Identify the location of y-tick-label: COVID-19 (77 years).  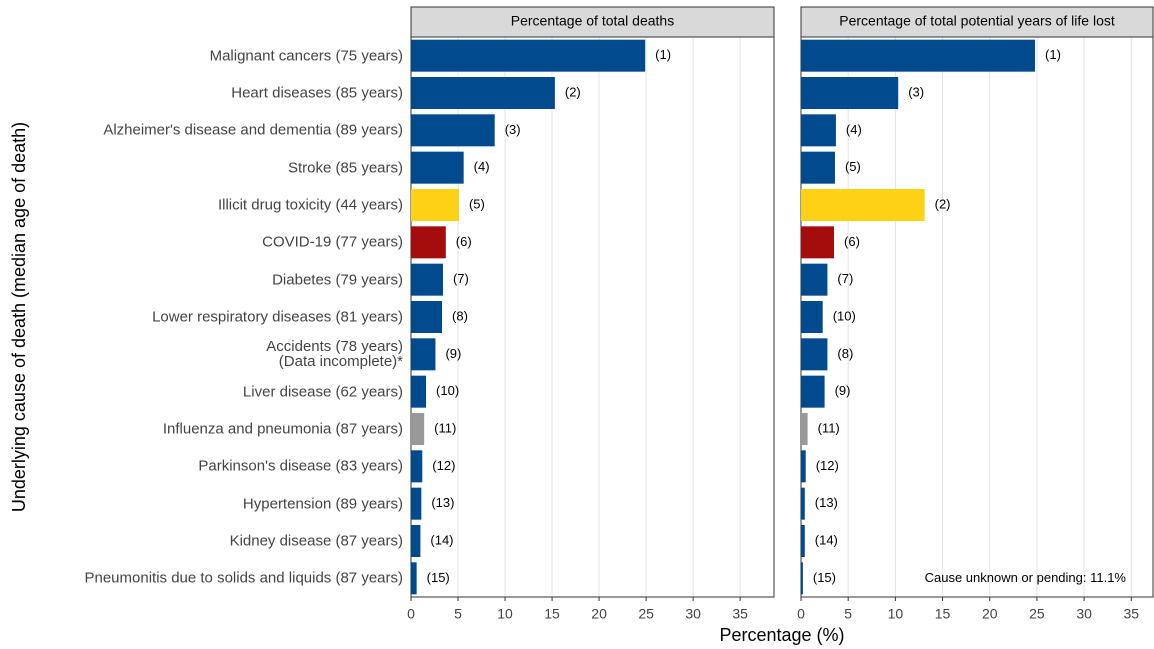
(332, 242).